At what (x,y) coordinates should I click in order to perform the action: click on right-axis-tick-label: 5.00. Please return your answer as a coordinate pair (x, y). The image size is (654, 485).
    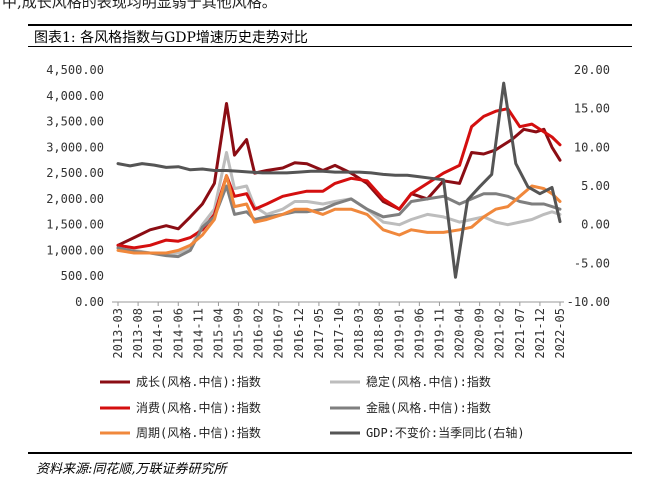
    Looking at the image, I should click on (595, 186).